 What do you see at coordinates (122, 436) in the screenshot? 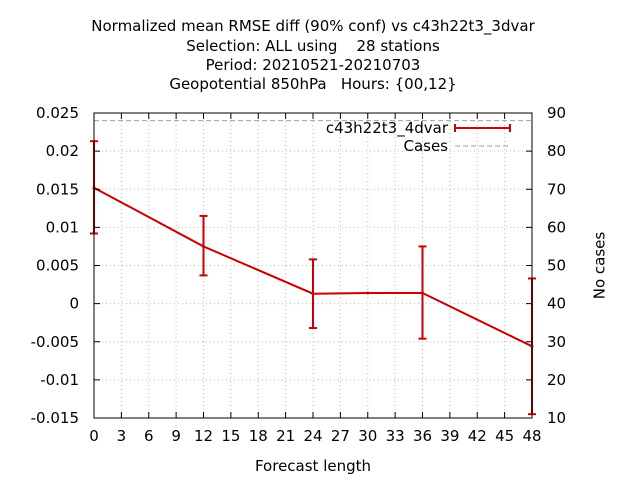
I see `x-tick-label: 3` at bounding box center [122, 436].